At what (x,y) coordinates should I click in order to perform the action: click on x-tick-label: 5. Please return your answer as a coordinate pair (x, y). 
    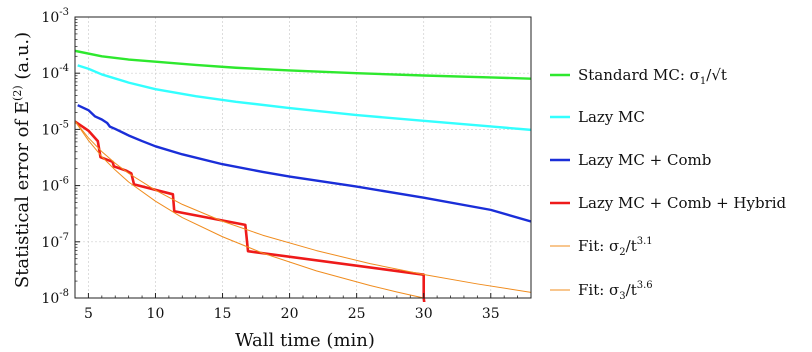
    Looking at the image, I should click on (88, 314).